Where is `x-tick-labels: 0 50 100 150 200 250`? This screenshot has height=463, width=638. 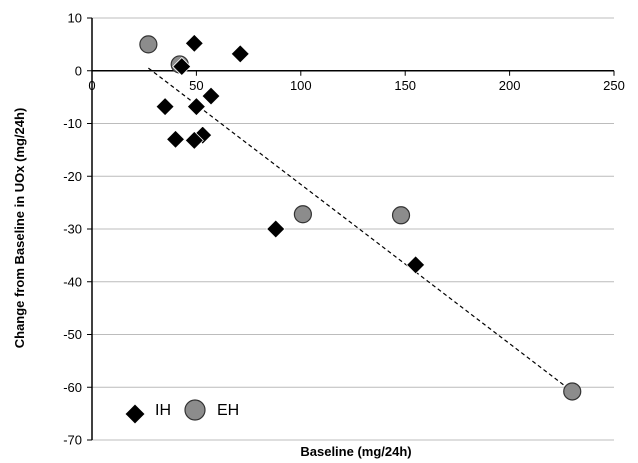
x-tick-labels: 0 50 100 150 200 250 is located at coordinates (356, 85).